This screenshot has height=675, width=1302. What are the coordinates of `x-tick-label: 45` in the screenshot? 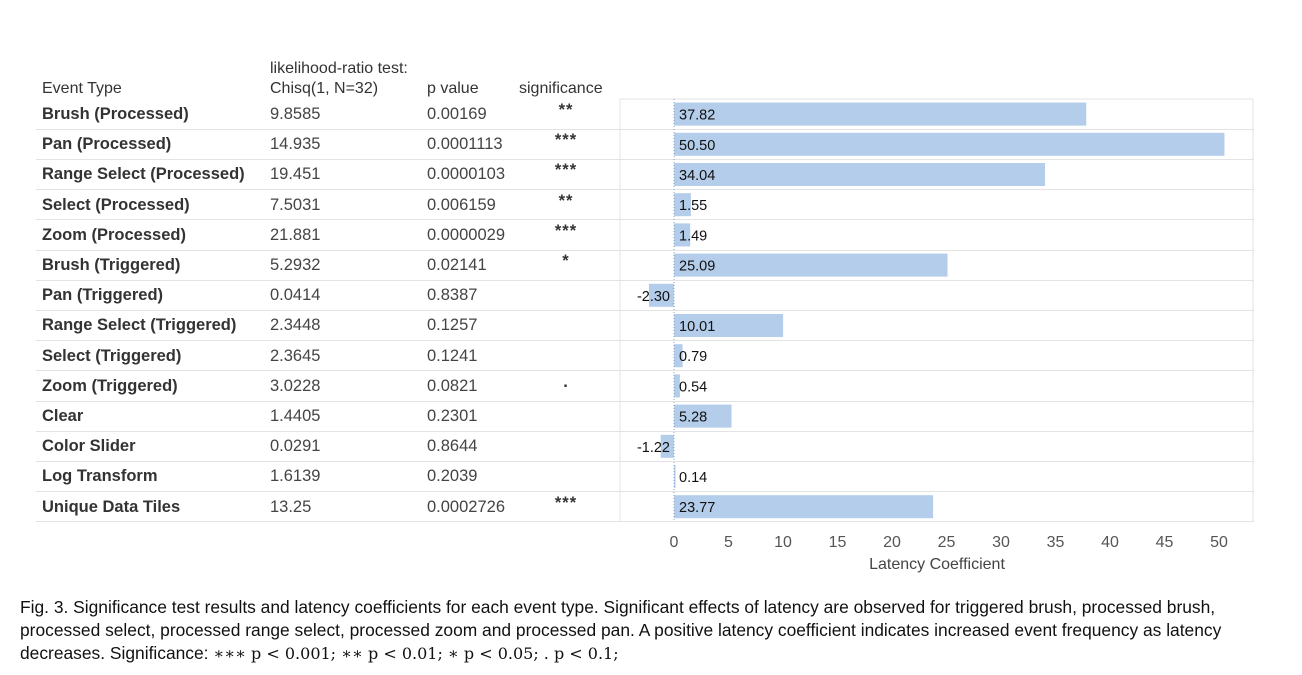 It's located at (1165, 542).